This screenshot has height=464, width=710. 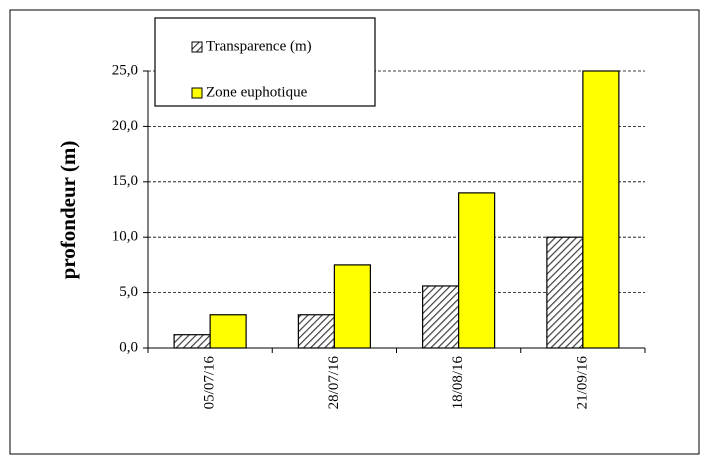 I want to click on x-tick-label: 28/07/16, so click(x=334, y=383).